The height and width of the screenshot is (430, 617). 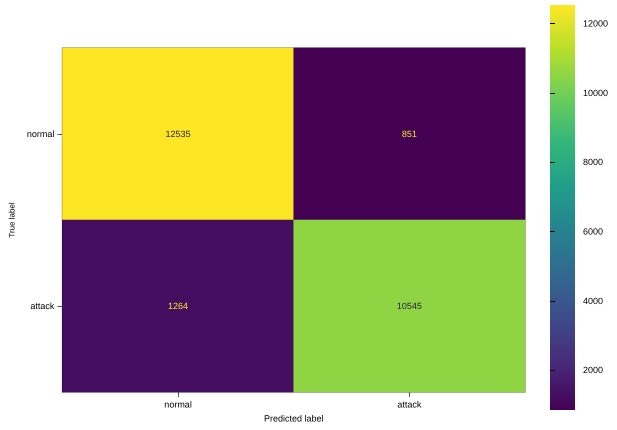 I want to click on color-bar-label: 4000, so click(x=593, y=301).